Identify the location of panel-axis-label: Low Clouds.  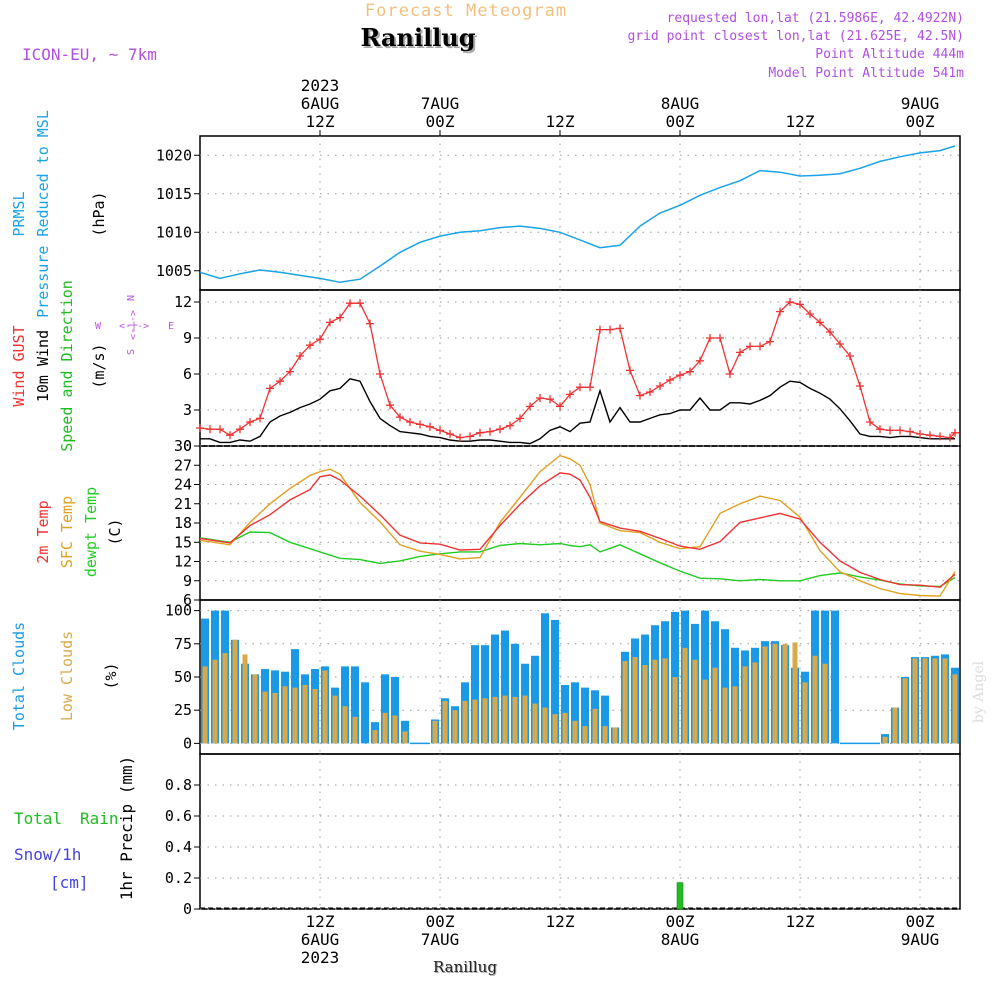
(67, 676).